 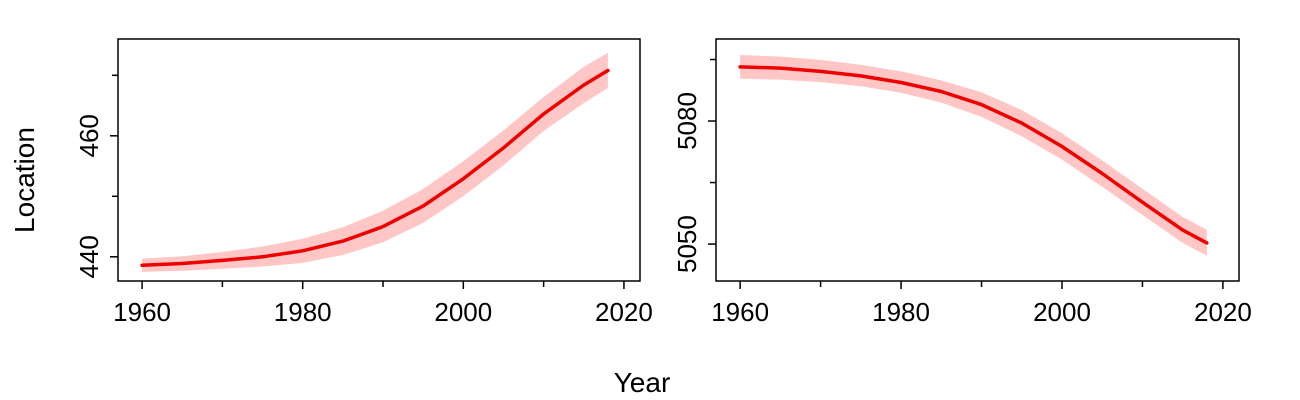 I want to click on y-tick-label: 5080, so click(x=687, y=121).